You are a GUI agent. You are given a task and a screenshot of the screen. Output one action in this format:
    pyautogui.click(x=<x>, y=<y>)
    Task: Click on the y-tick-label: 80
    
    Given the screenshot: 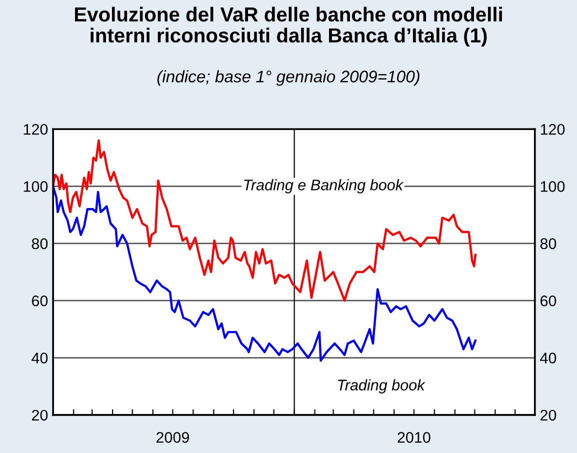 What is the action you would take?
    pyautogui.click(x=40, y=244)
    